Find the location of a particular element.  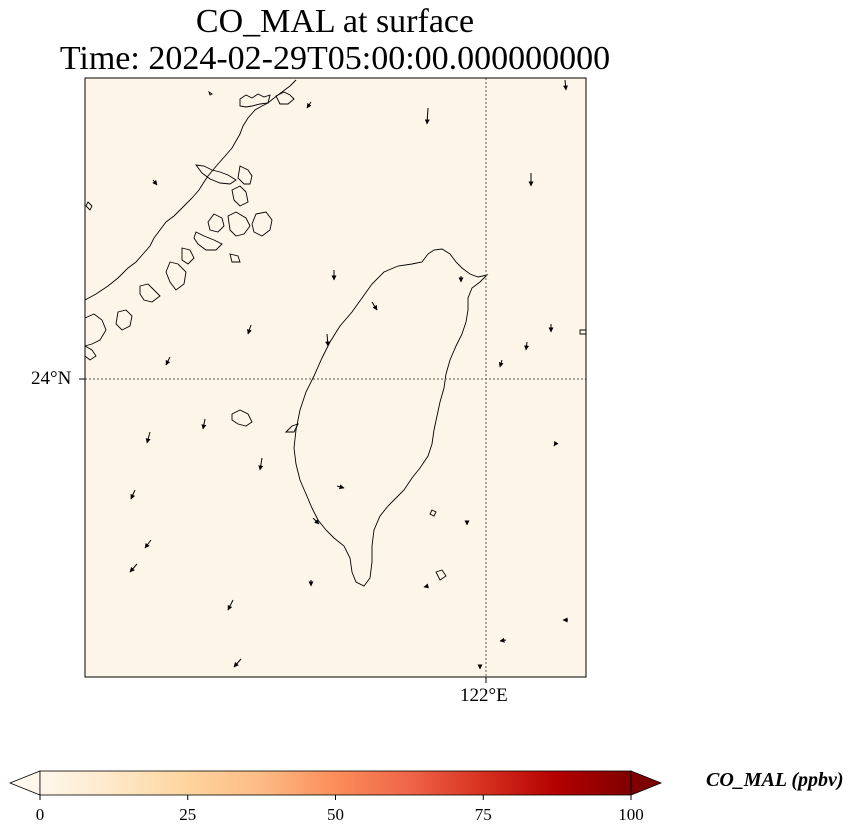

colorbar-extend-min is located at coordinates (24, 783).